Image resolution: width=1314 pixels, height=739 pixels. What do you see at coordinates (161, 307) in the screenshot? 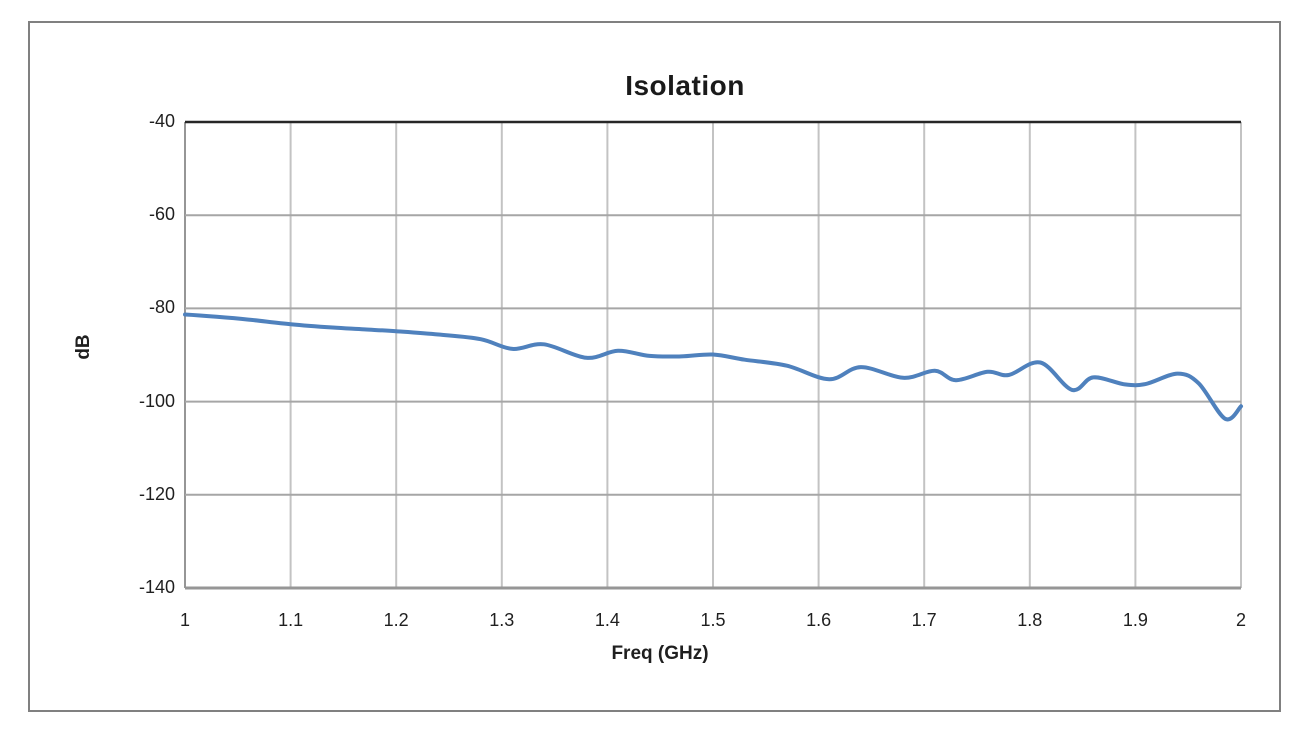
I see `y-tick-label: -80` at bounding box center [161, 307].